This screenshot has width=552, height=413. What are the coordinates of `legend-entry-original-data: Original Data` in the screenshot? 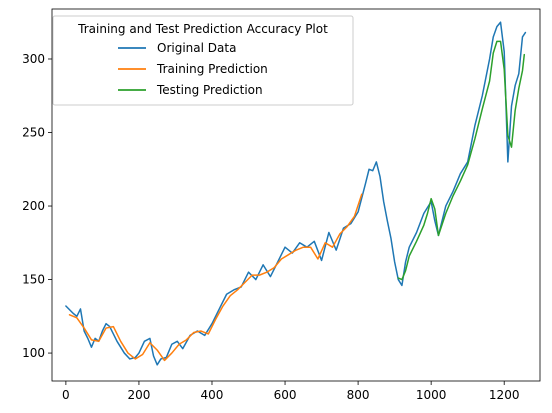 It's located at (177, 48).